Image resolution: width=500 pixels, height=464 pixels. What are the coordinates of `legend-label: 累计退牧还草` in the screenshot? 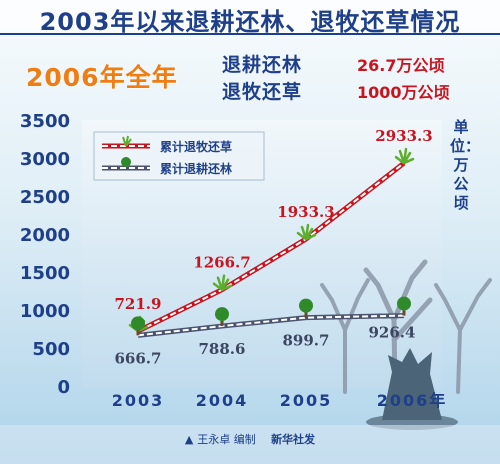 It's located at (196, 146).